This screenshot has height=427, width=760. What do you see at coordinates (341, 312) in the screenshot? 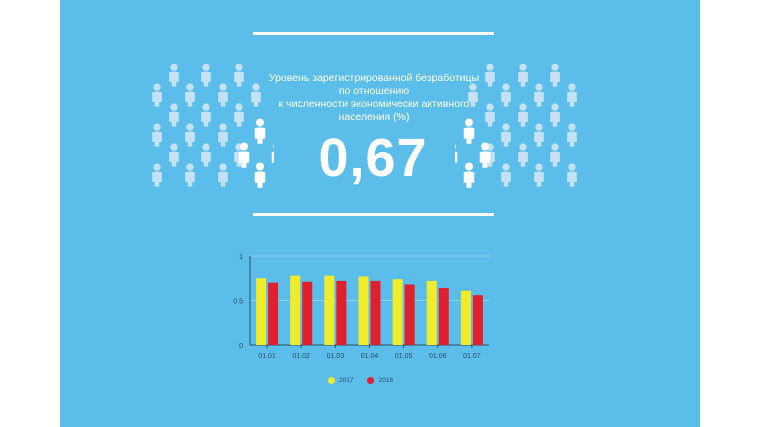
I see `bar-2018-01.03` at bounding box center [341, 312].